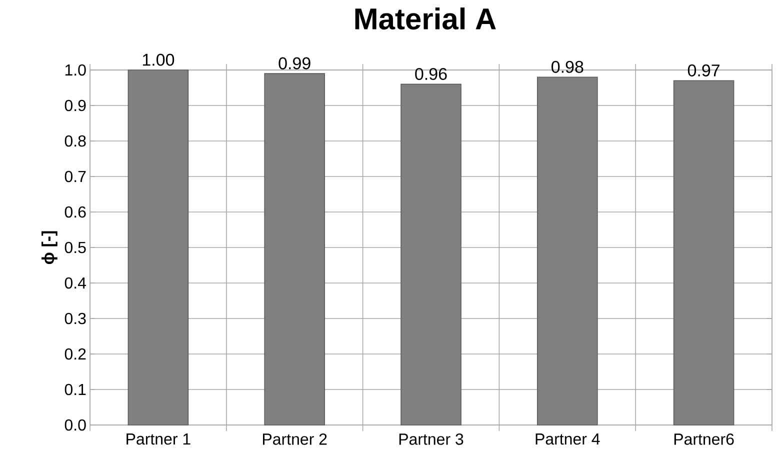 This screenshot has height=466, width=777. I want to click on data-label: 1.00, so click(158, 60).